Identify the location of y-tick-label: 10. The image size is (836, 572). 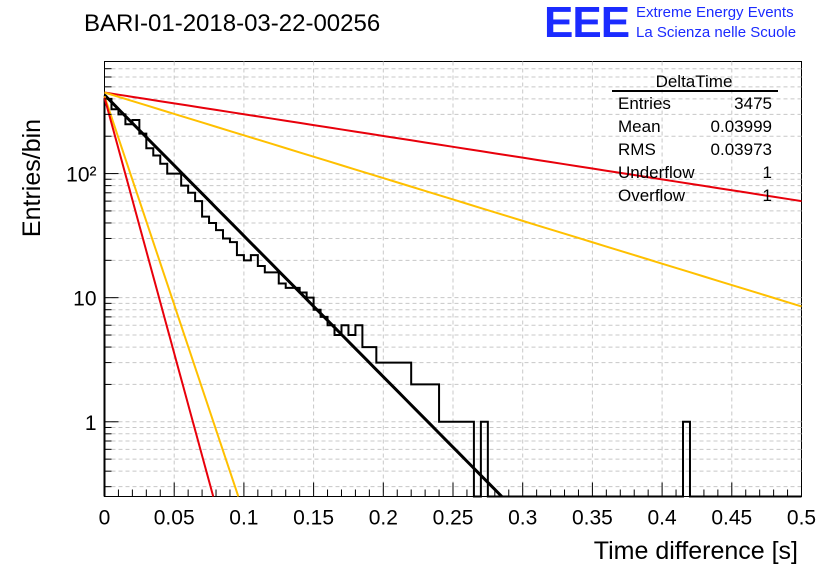
(84, 299).